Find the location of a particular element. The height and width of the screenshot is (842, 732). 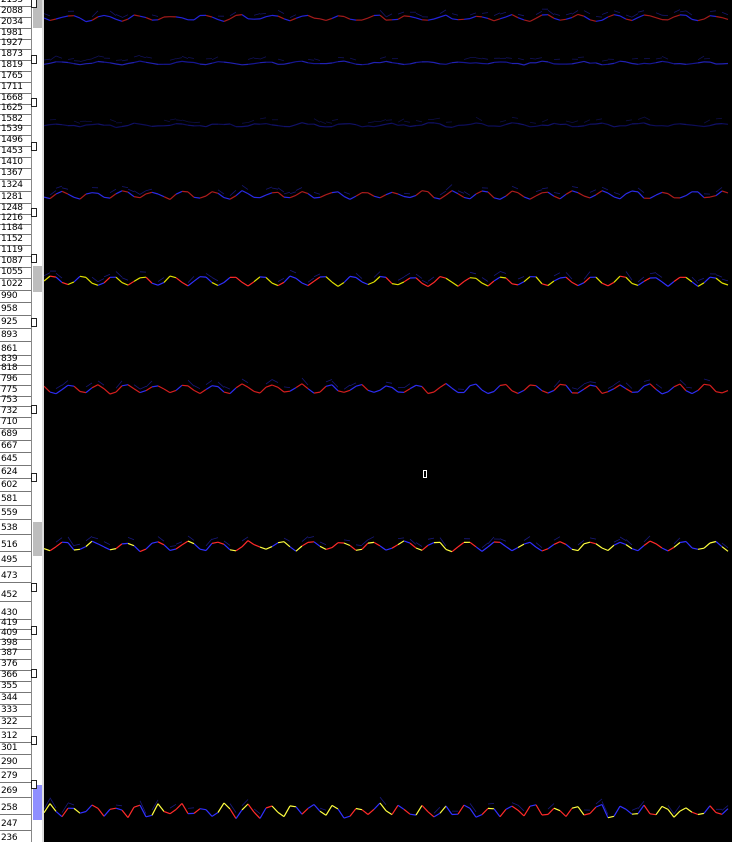

axis-tick-label: 559 is located at coordinates (9, 513).